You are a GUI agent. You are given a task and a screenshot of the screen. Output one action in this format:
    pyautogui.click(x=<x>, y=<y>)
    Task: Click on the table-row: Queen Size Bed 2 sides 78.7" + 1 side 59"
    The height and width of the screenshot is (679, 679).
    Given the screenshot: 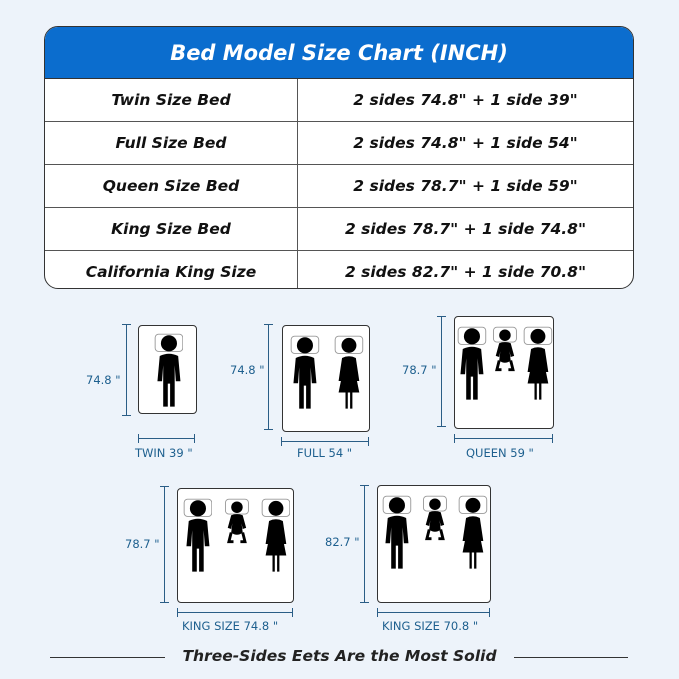 What is the action you would take?
    pyautogui.click(x=339, y=186)
    